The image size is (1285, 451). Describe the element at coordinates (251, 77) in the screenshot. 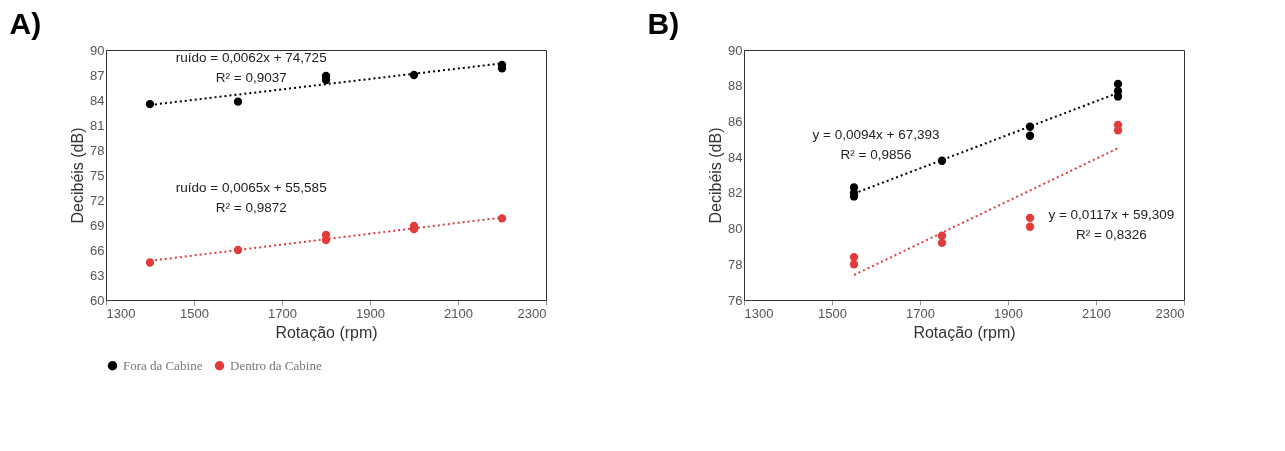

I see `annotation: R² = 0,9037` at that location.